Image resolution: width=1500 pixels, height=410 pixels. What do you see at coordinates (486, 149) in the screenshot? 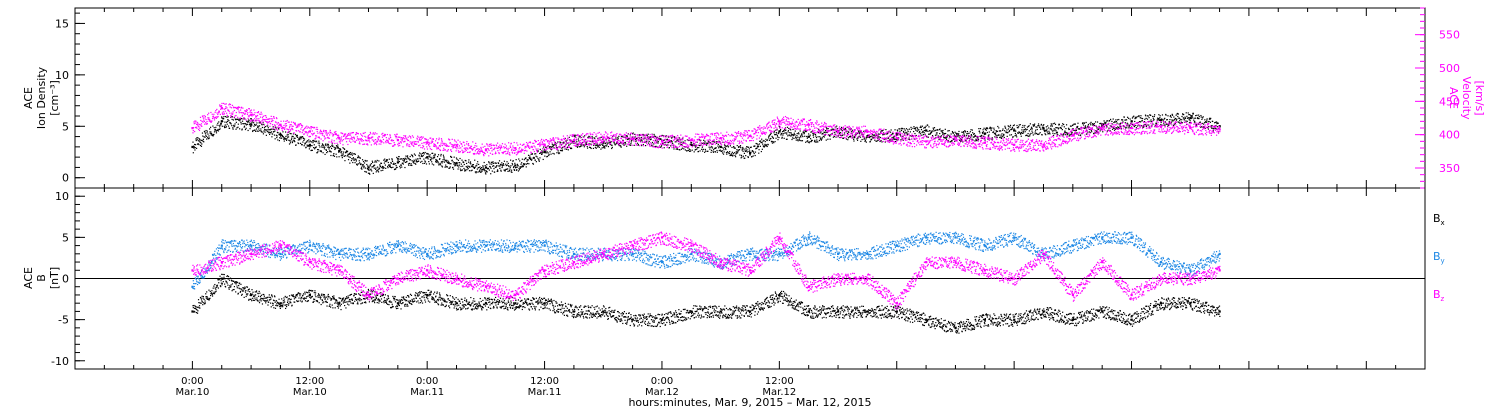
I see `velocity-series-point` at bounding box center [486, 149].